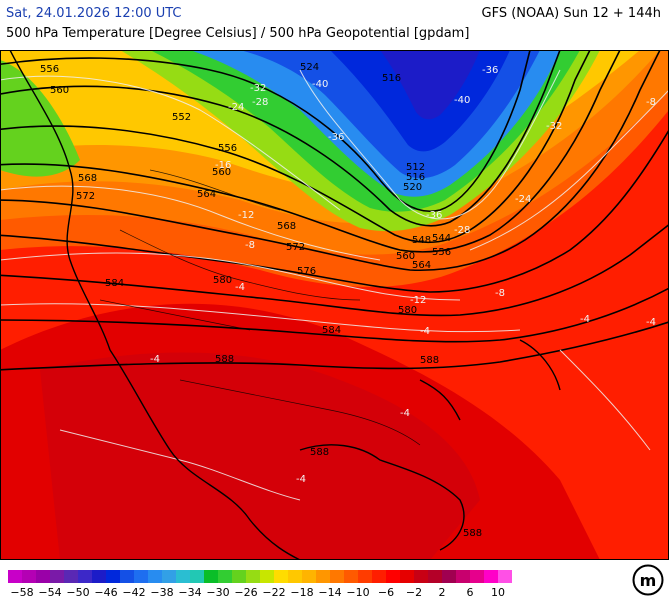 Image resolution: width=669 pixels, height=600 pixels. What do you see at coordinates (407, 310) in the screenshot?
I see `geo-label: 580` at bounding box center [407, 310].